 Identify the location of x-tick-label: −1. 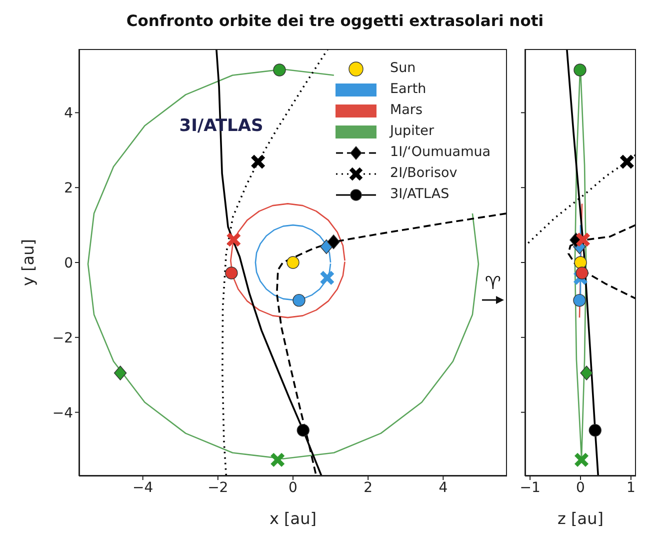
(530, 488).